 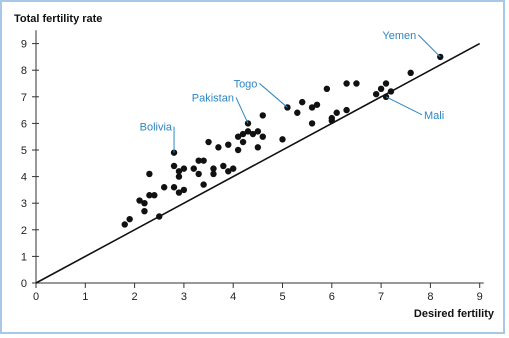 What do you see at coordinates (24, 45) in the screenshot?
I see `y-tick-label: 9` at bounding box center [24, 45].